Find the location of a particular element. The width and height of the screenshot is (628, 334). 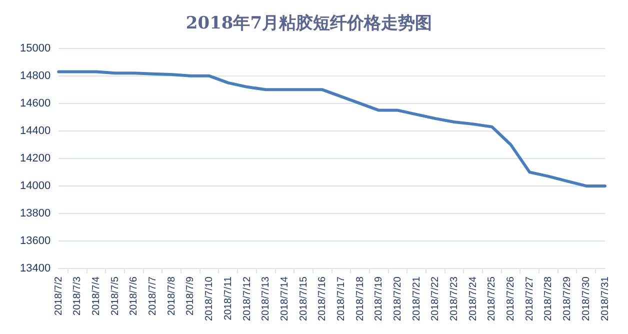

x-tick-label: 2018/7/10 is located at coordinates (210, 299).